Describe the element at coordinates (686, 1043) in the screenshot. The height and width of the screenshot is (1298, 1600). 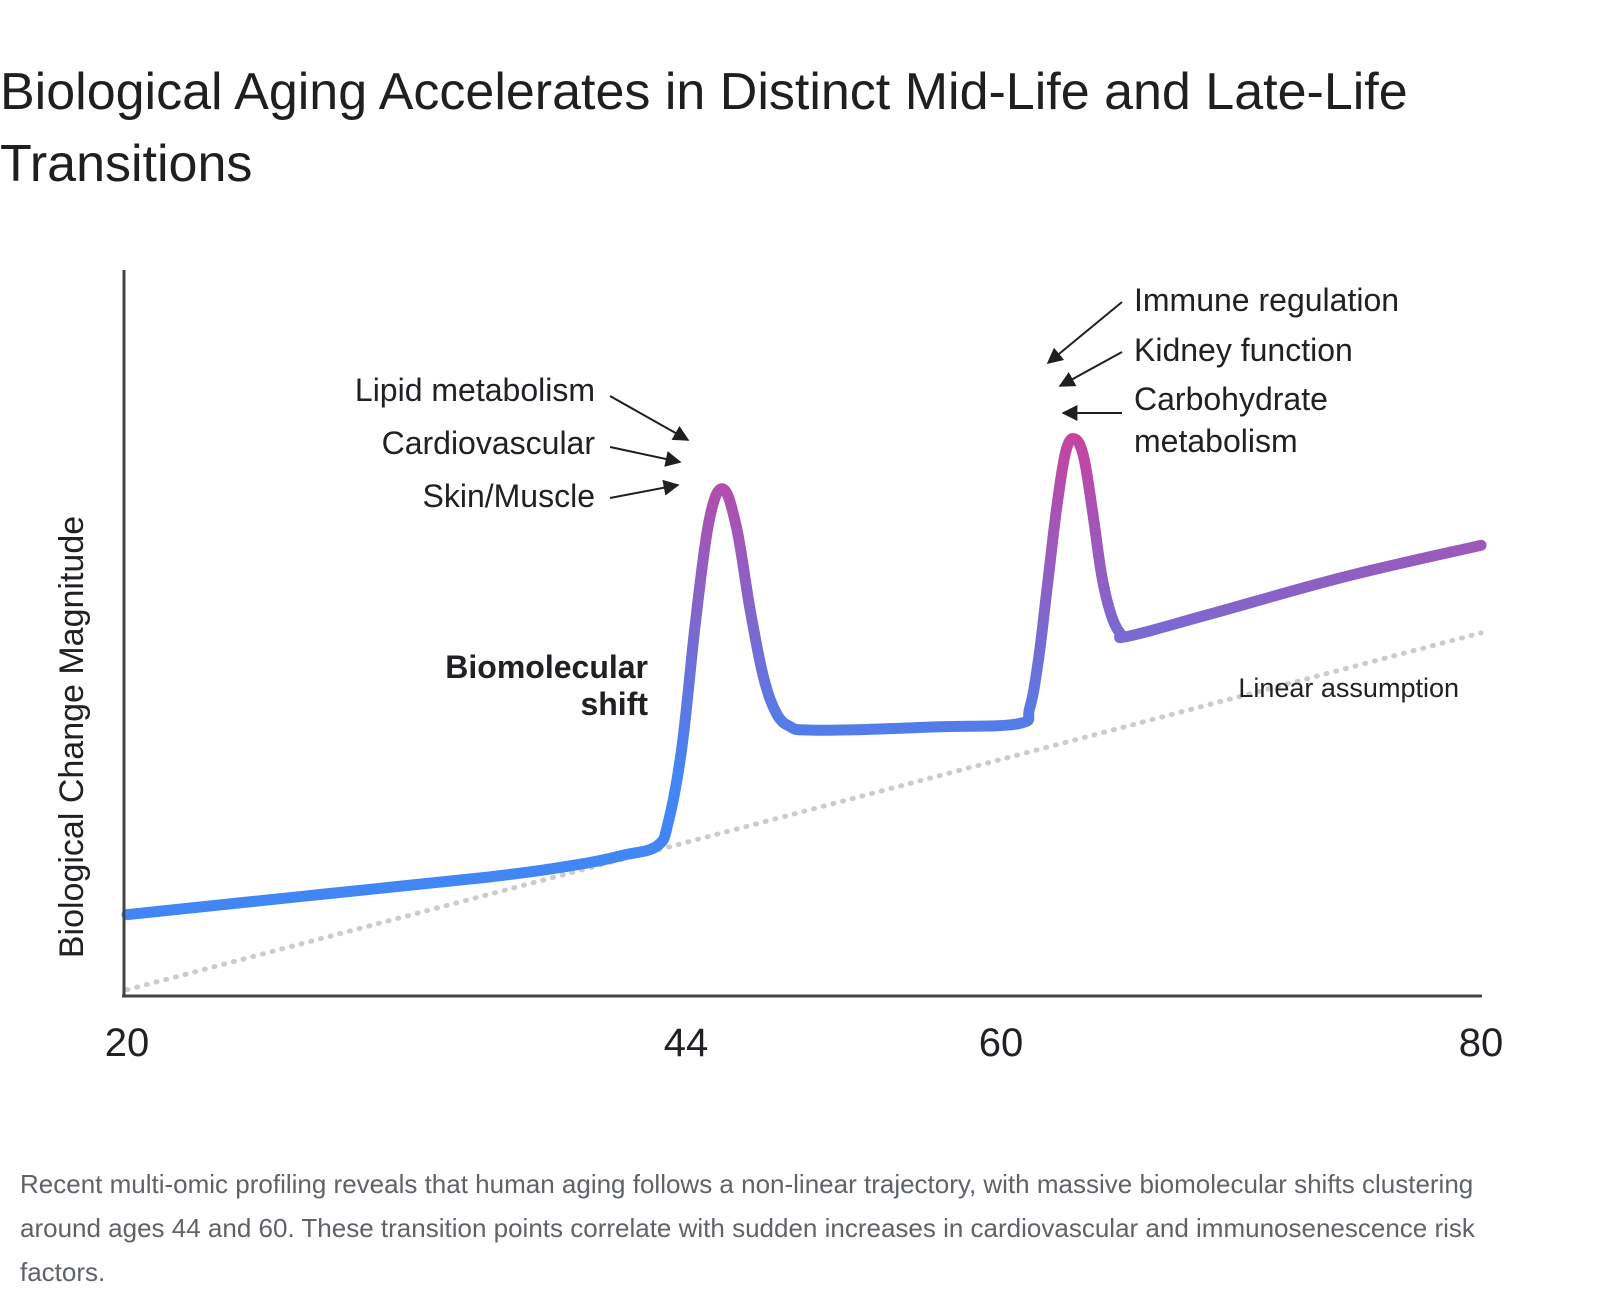
I see `x-tick-label: 44` at that location.